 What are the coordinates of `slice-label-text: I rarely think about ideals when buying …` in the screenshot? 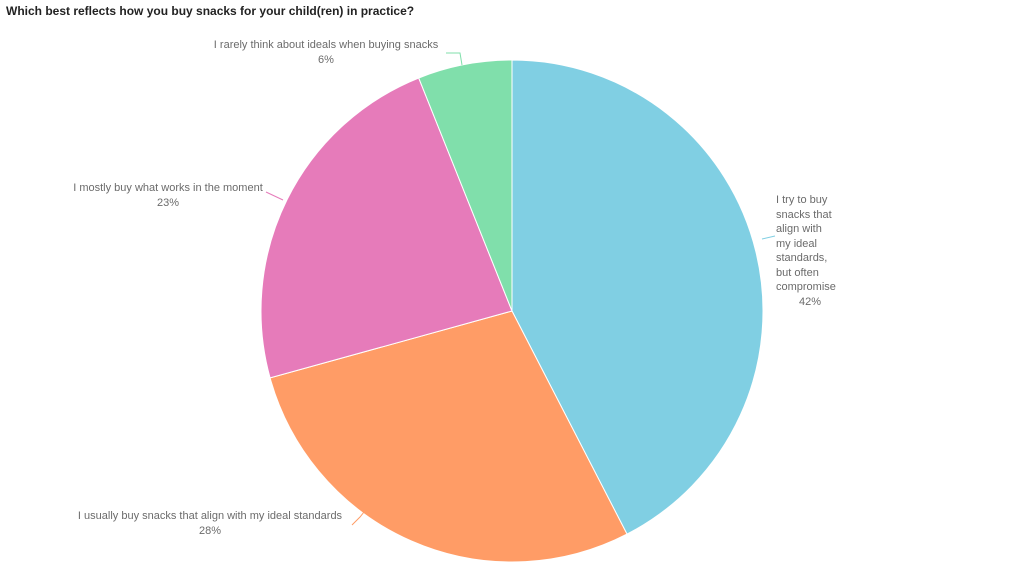 It's located at (326, 45).